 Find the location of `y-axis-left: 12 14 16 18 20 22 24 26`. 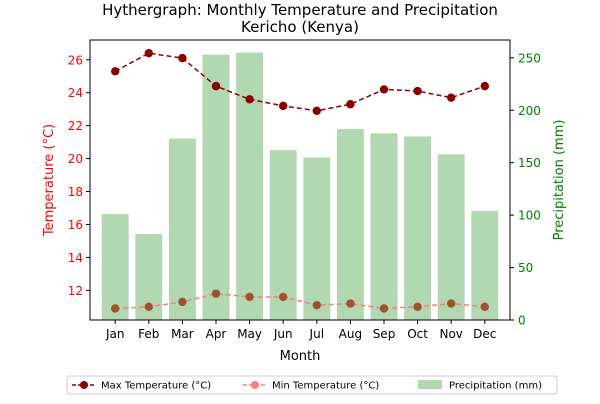

y-axis-left: 12 14 16 18 20 22 24 26 is located at coordinates (79, 175).